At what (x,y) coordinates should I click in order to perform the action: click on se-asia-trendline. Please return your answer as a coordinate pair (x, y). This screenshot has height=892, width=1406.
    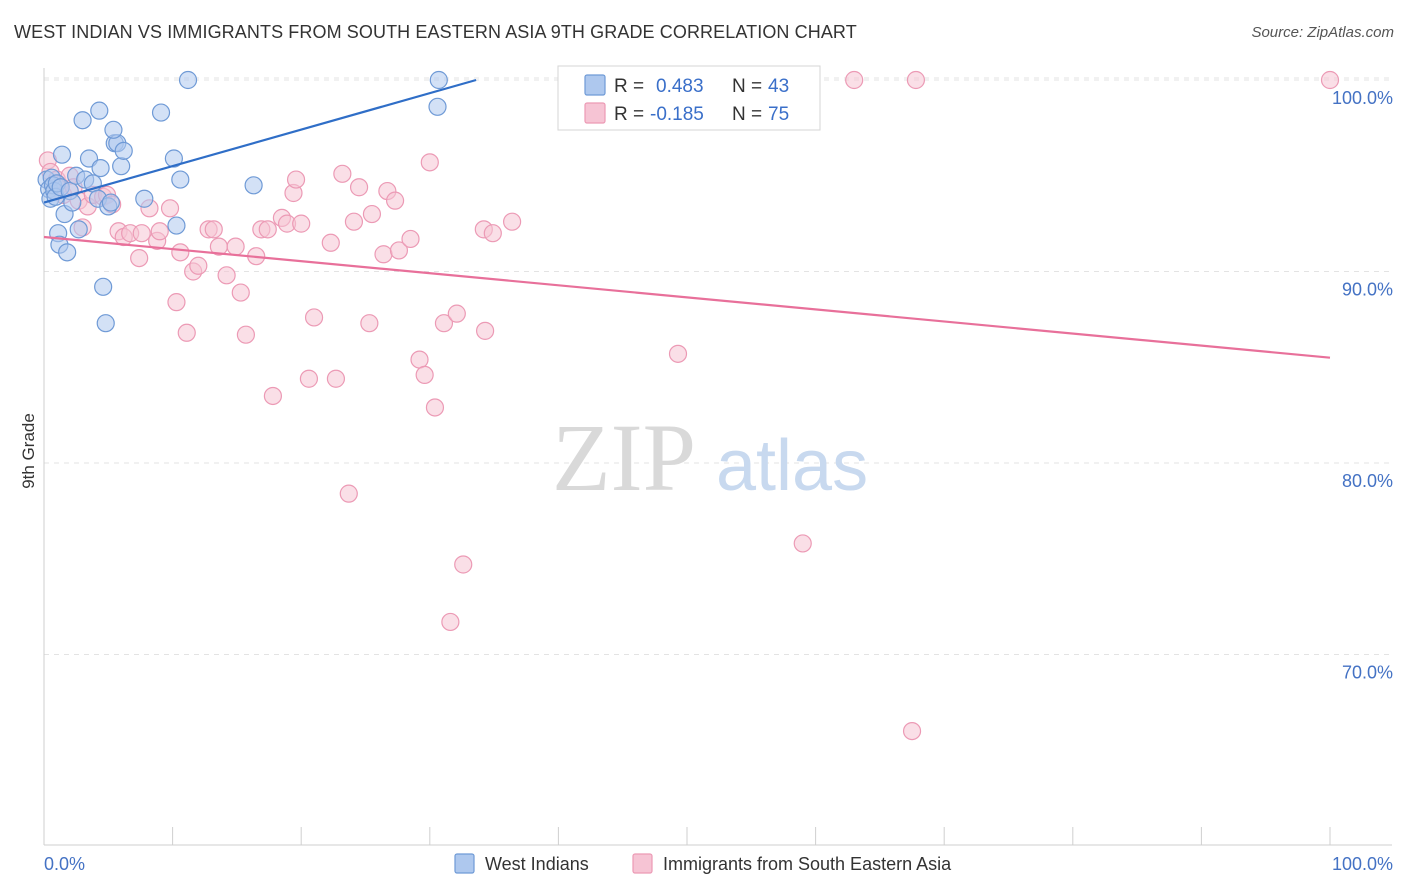
    Looking at the image, I should click on (687, 297).